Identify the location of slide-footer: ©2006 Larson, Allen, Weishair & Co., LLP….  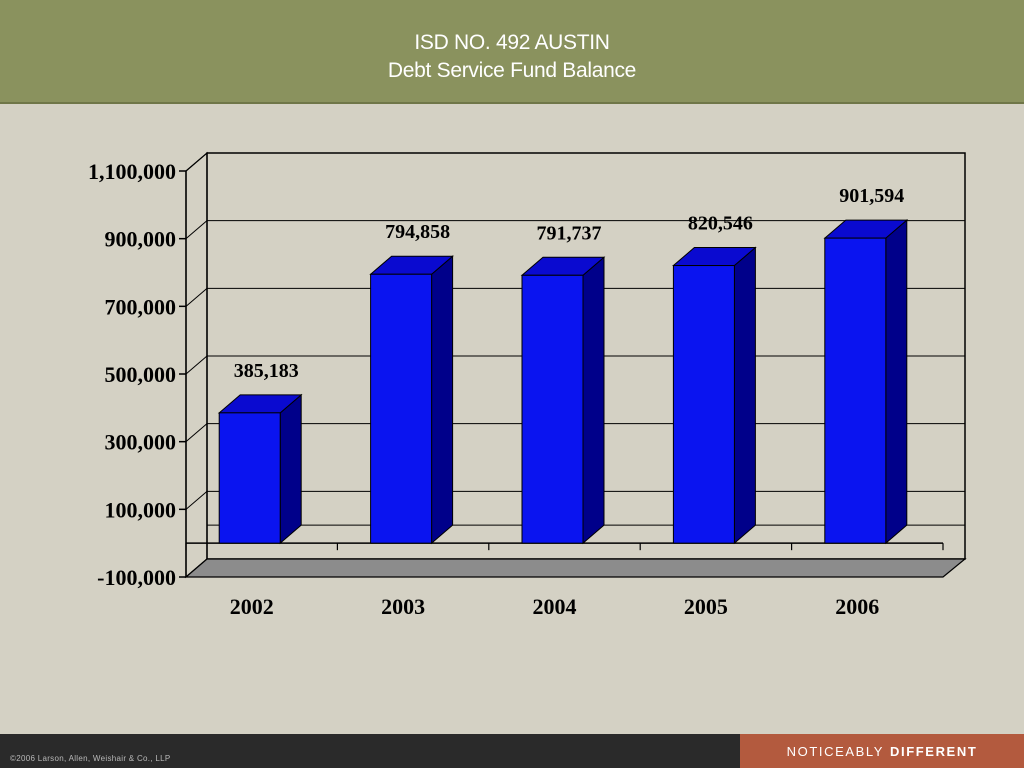
(512, 751).